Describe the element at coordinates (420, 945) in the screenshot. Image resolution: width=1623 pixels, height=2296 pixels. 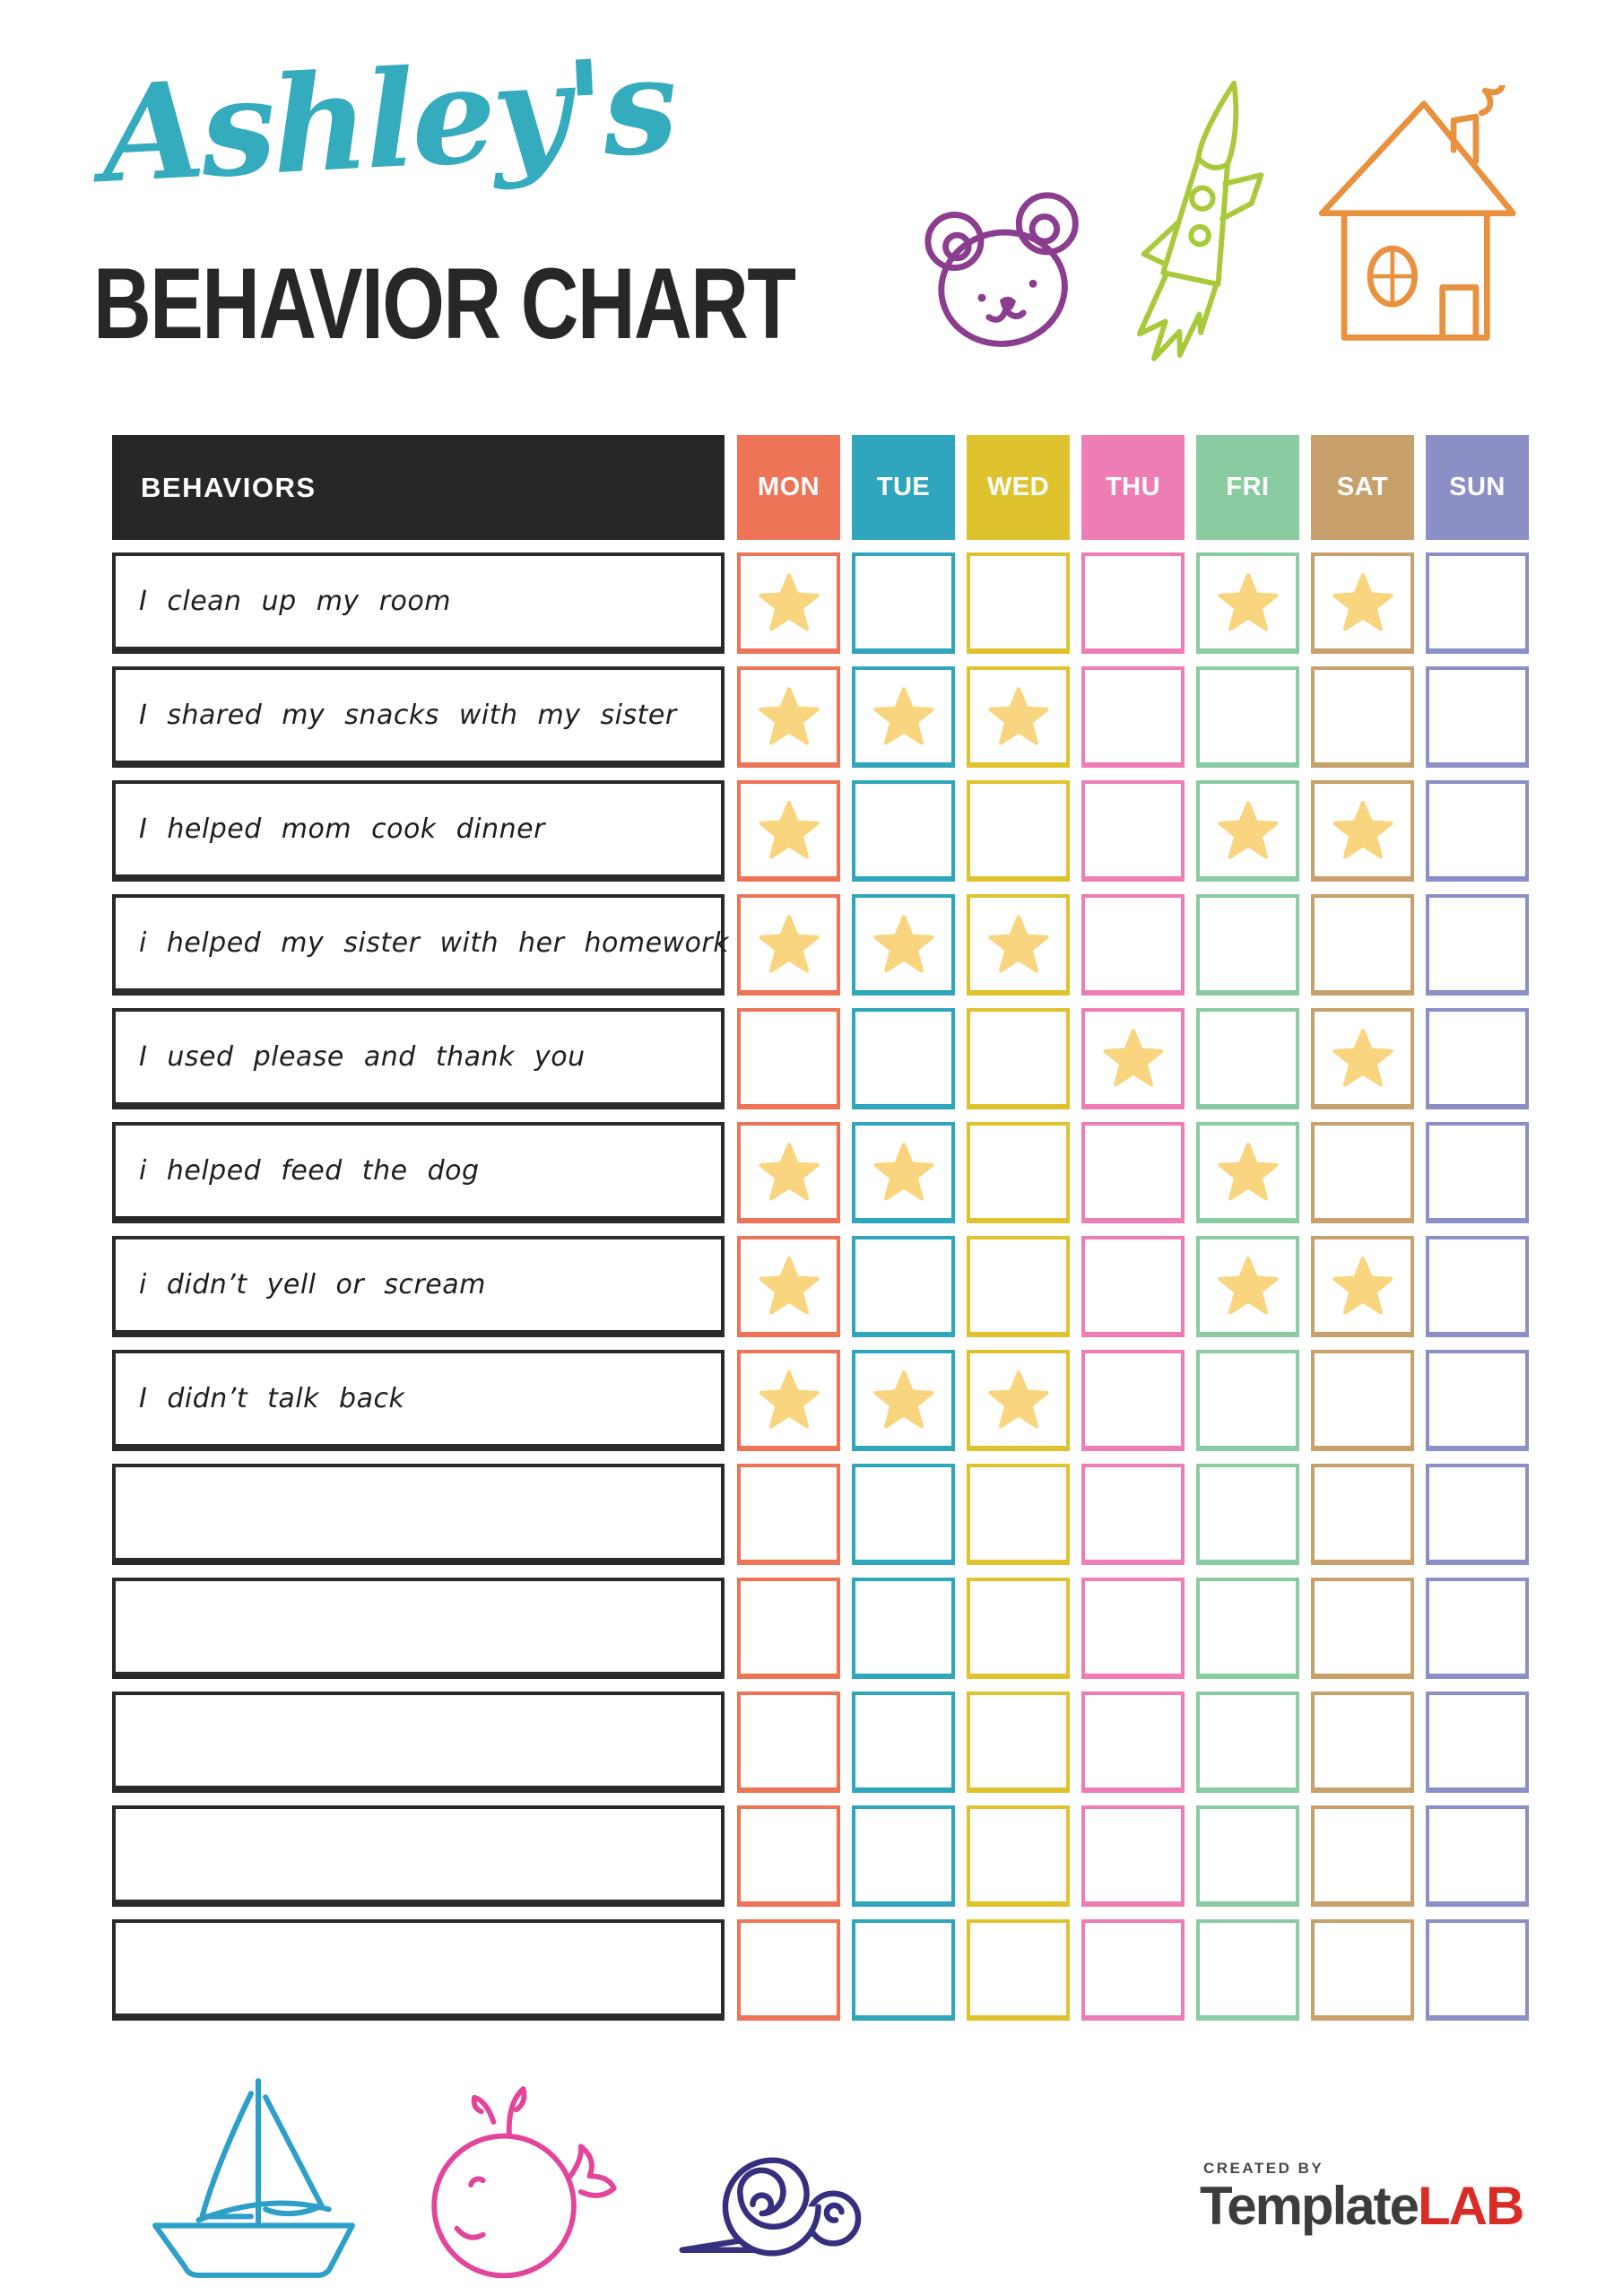
I see `behavior-label: i helped my sister with her homework` at that location.